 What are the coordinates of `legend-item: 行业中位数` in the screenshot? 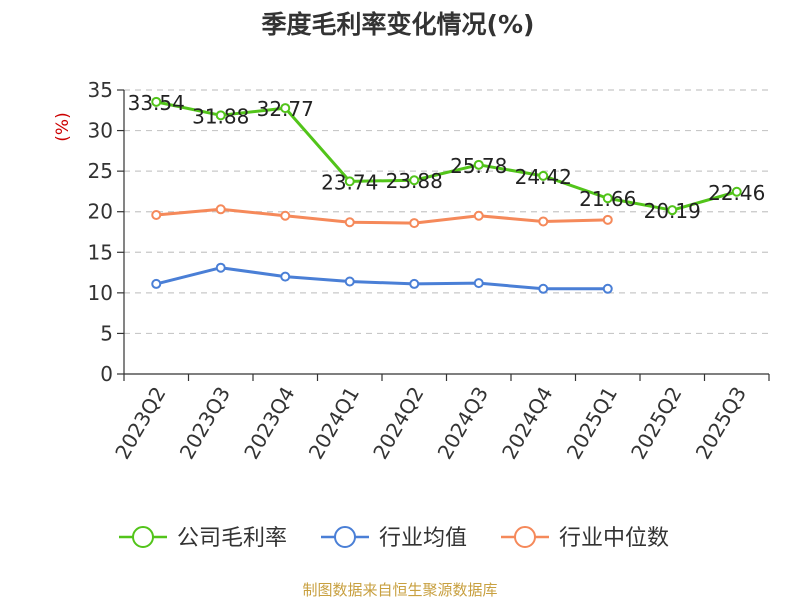 It's located at (585, 538).